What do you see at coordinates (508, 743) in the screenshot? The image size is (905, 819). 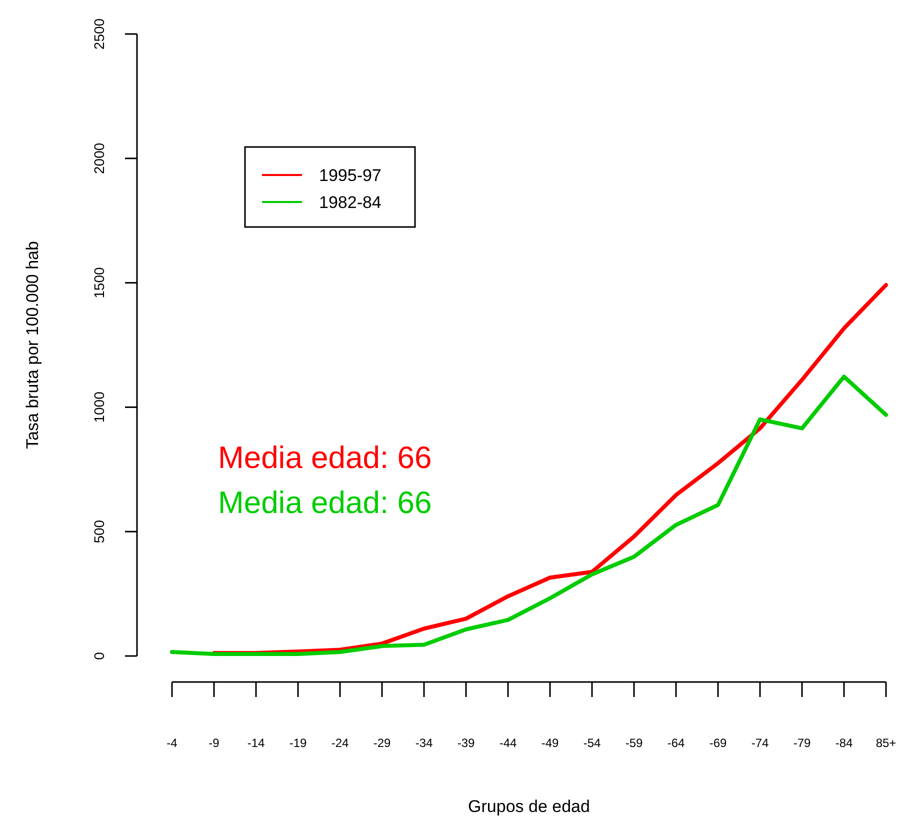 I see `x-tick-label: -44` at bounding box center [508, 743].